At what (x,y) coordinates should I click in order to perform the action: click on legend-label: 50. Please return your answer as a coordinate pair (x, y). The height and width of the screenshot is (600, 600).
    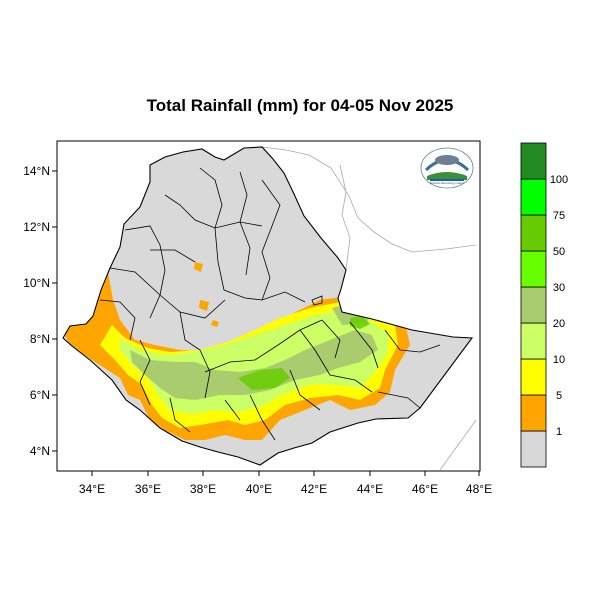
    Looking at the image, I should click on (559, 252).